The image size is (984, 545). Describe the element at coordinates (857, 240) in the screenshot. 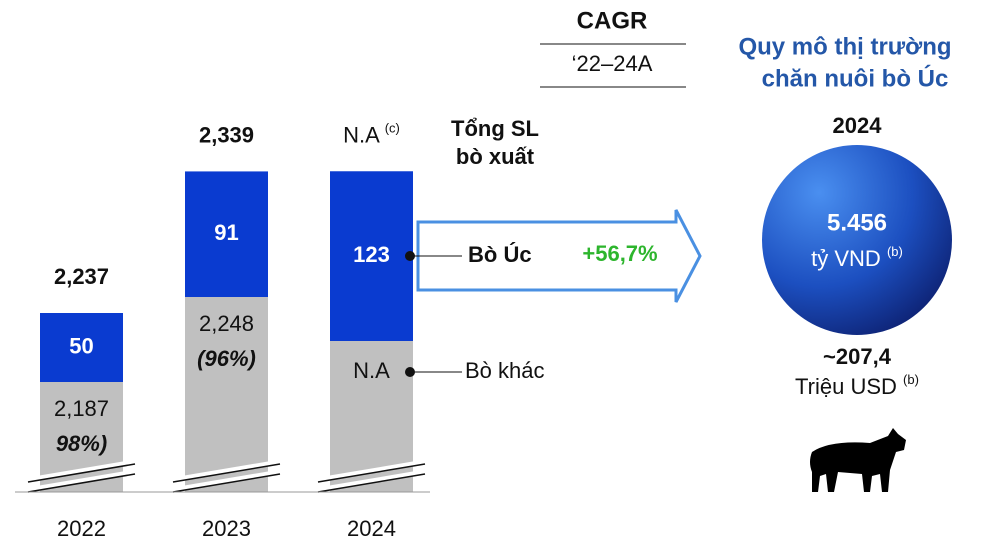

I see `market-circle` at that location.